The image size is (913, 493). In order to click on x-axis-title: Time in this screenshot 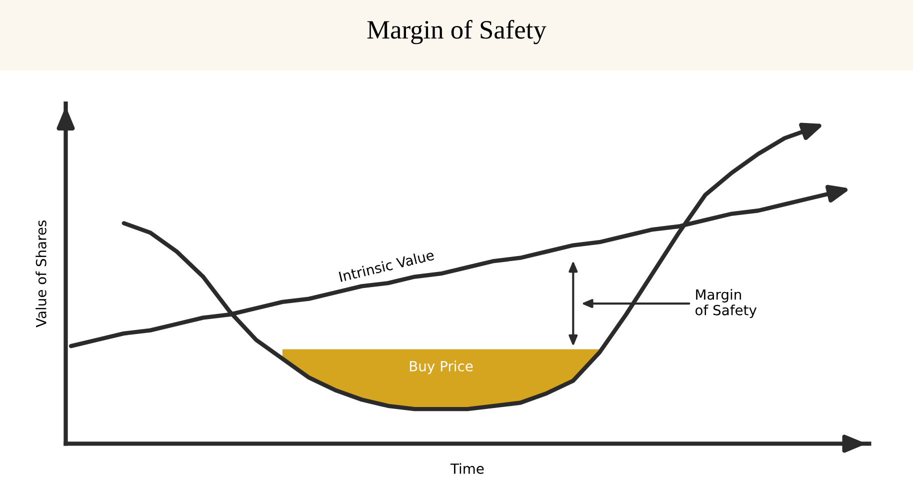, I will do `click(467, 468)`.